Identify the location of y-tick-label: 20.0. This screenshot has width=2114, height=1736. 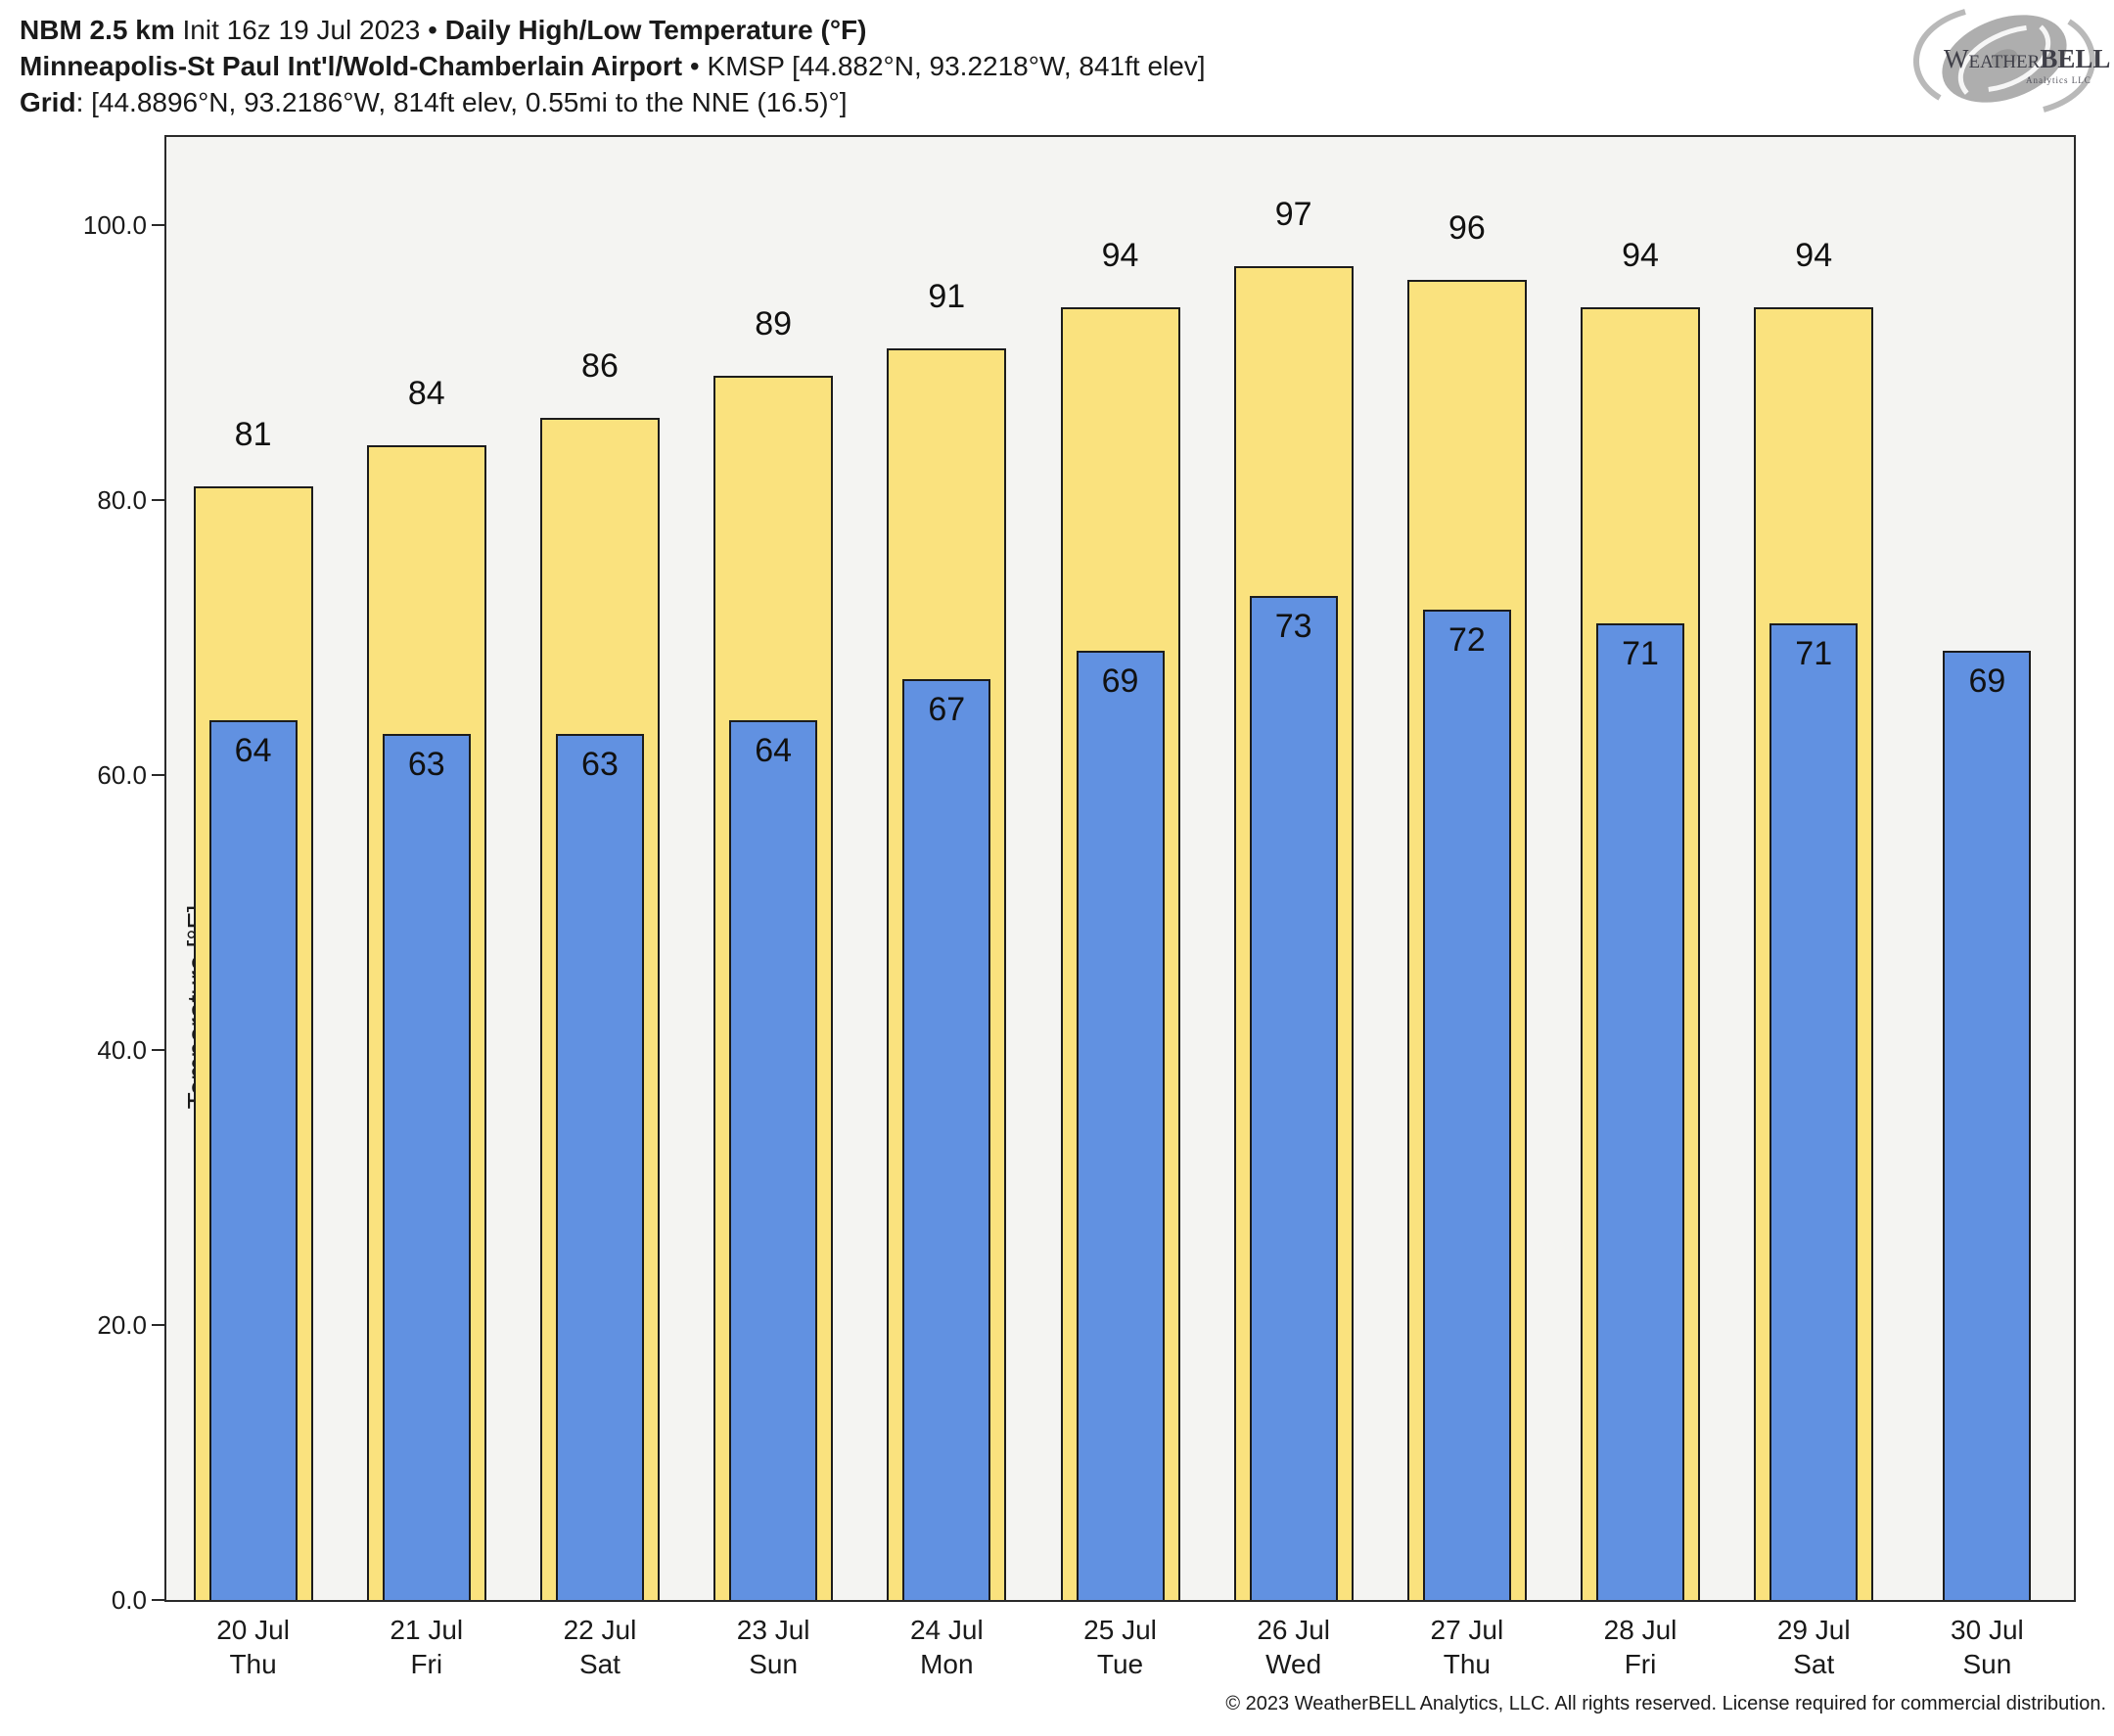
(122, 1325).